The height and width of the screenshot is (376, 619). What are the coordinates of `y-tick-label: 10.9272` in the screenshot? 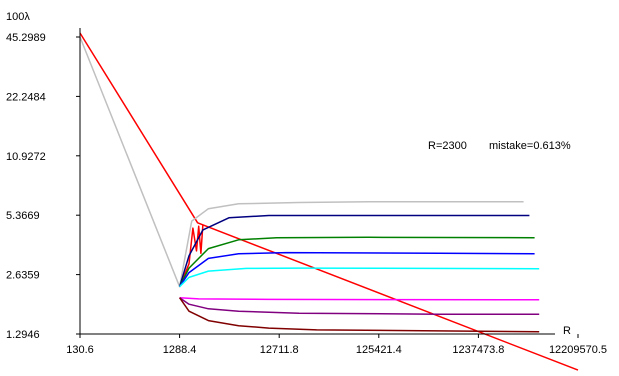 It's located at (26, 157).